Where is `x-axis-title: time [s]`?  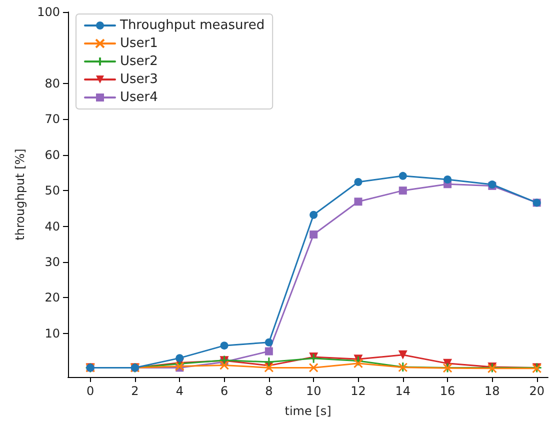 x-axis-title: time [s] is located at coordinates (308, 411).